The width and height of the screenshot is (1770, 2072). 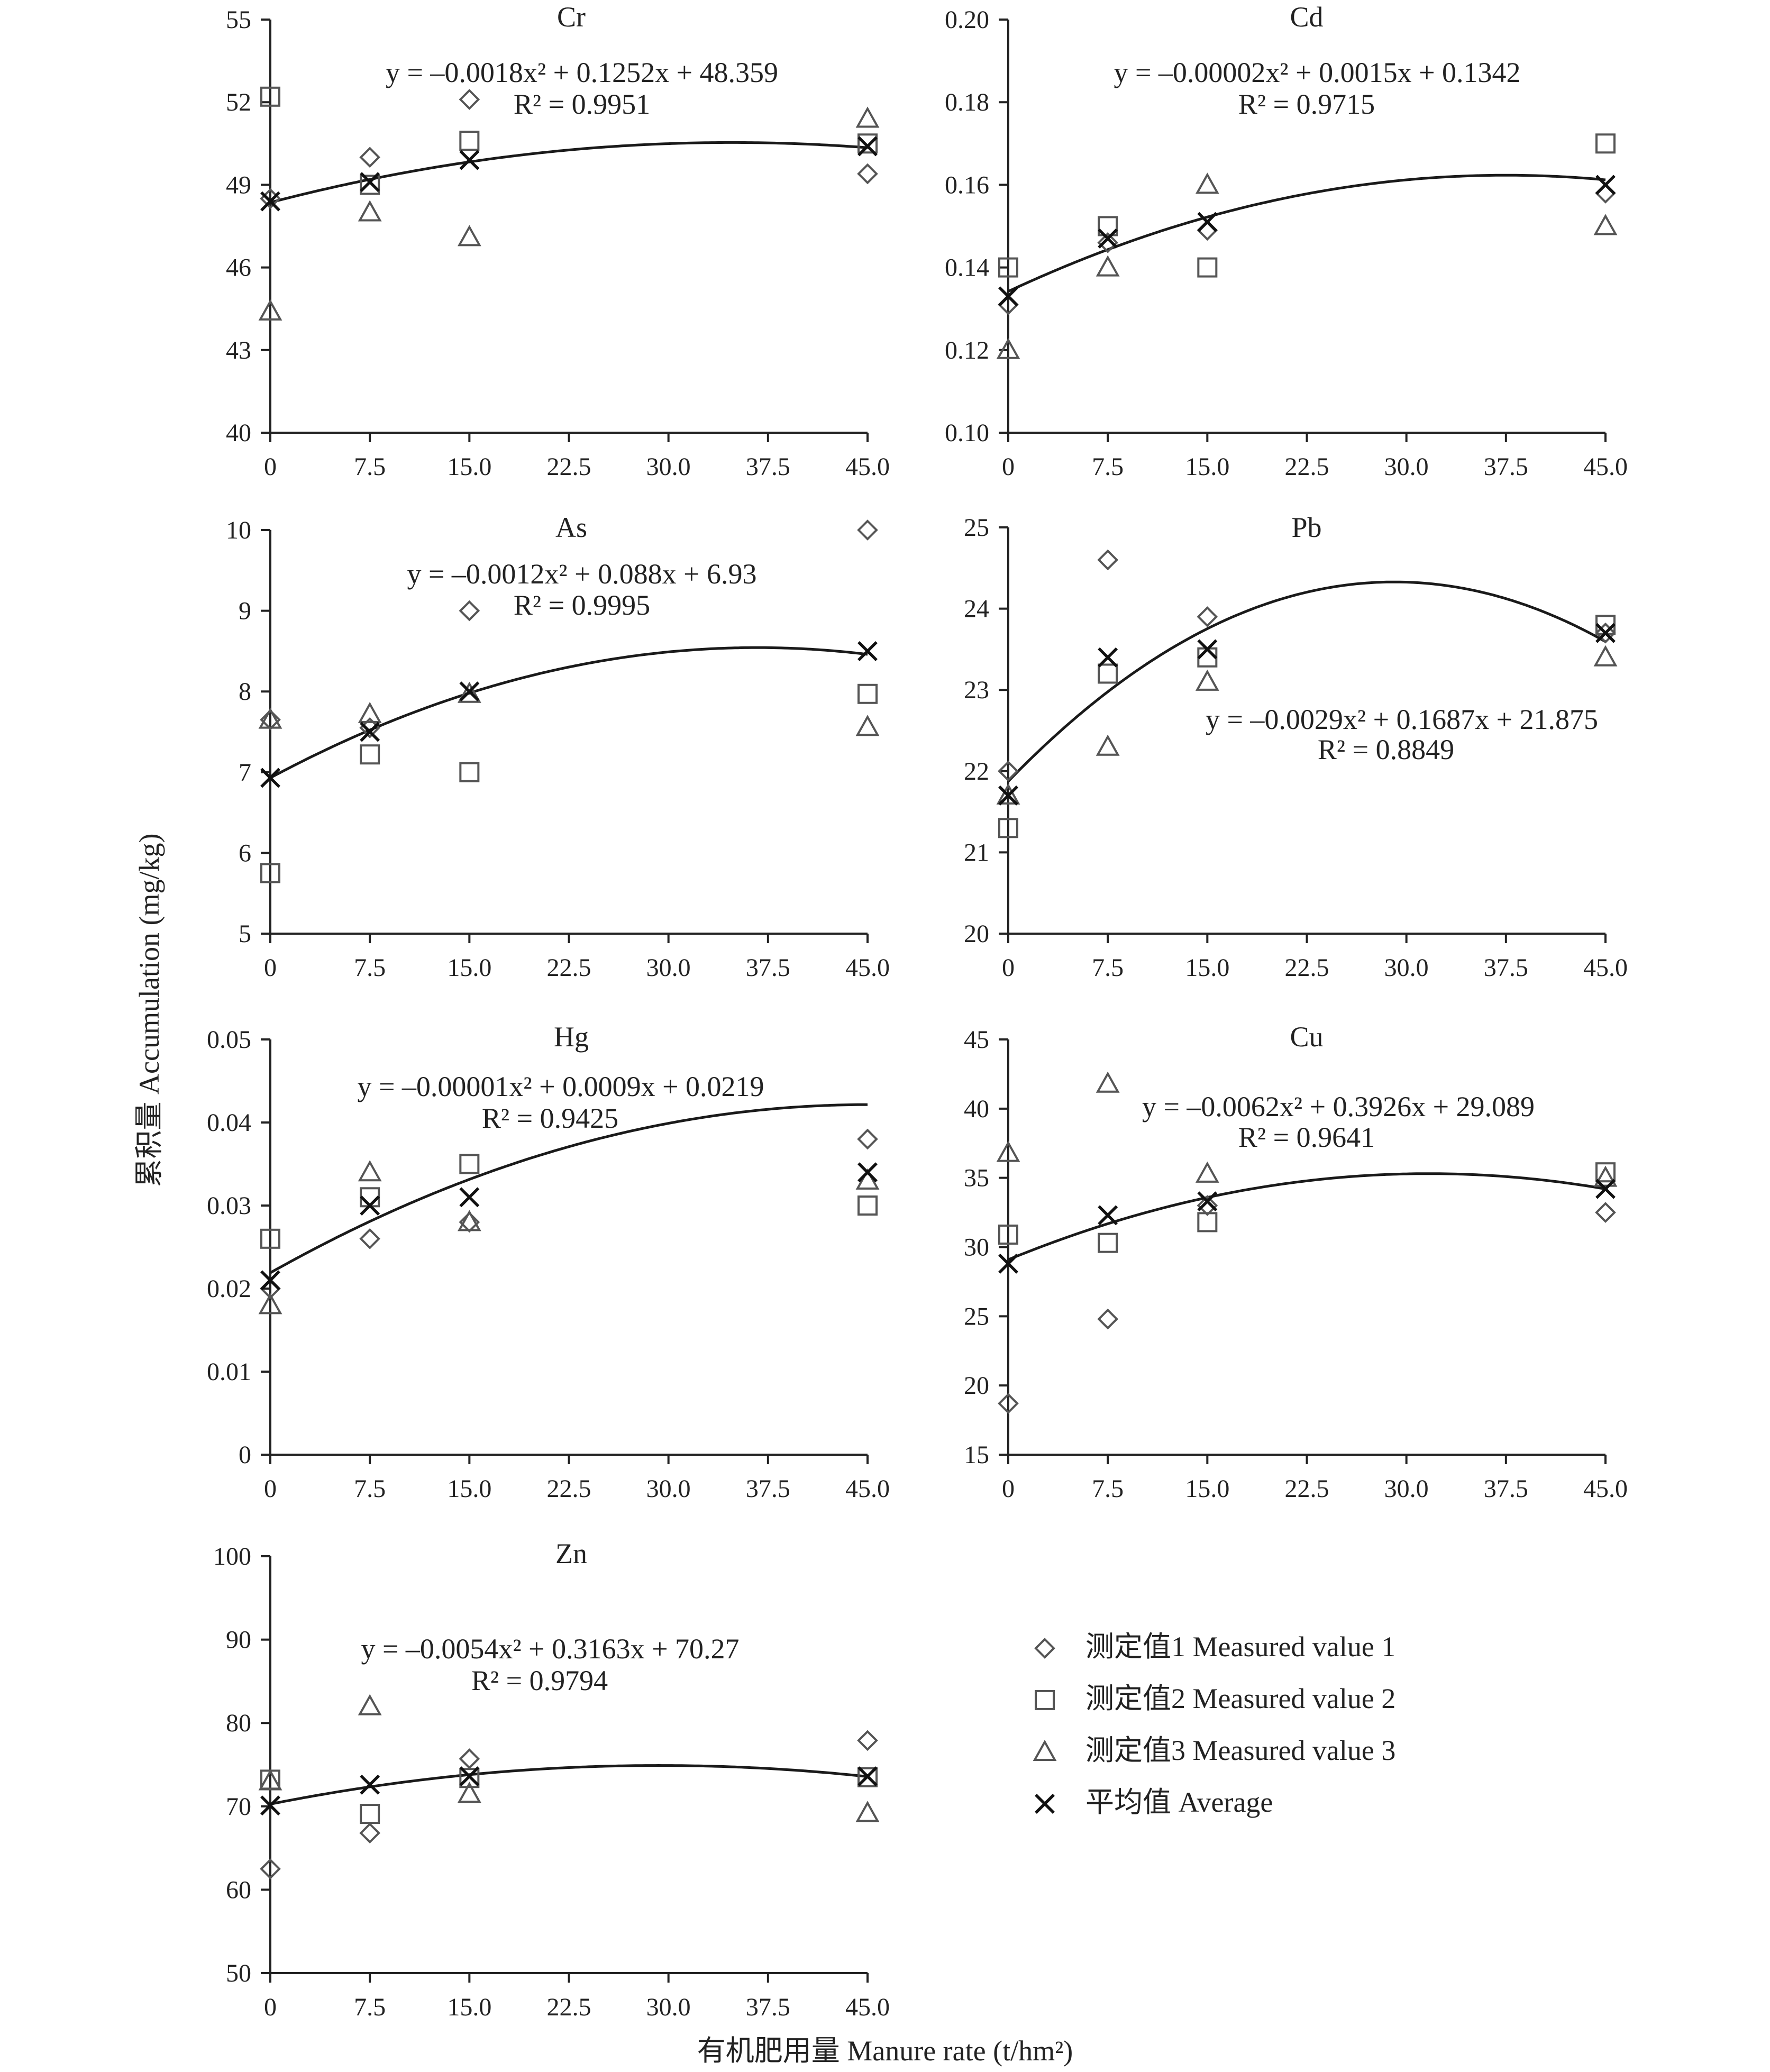 I want to click on fit-equation: y = –0.0054x² + 0.3163x + 70.27, so click(x=550, y=1649).